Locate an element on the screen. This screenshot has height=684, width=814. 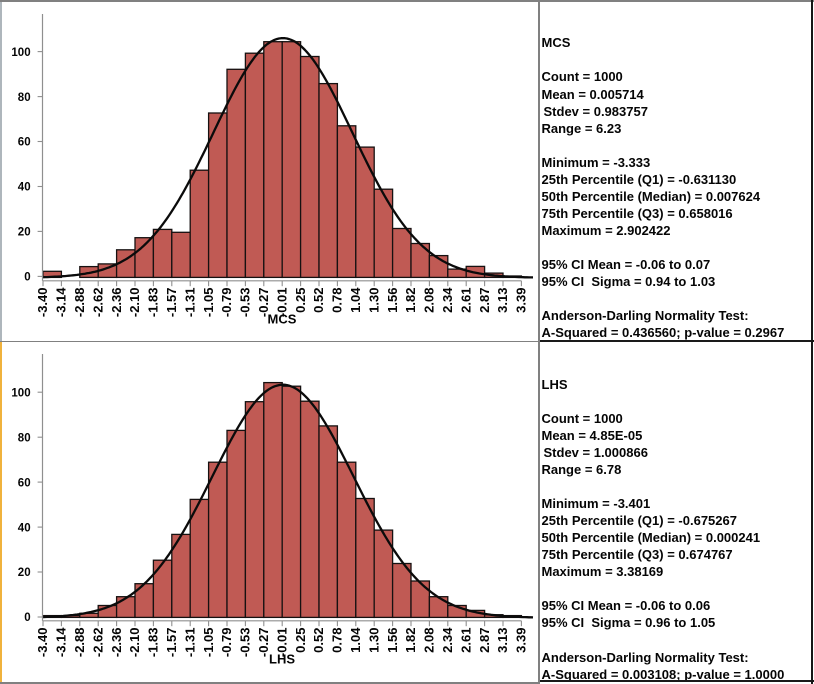
svg-text: MCS is located at coordinates (282, 318).